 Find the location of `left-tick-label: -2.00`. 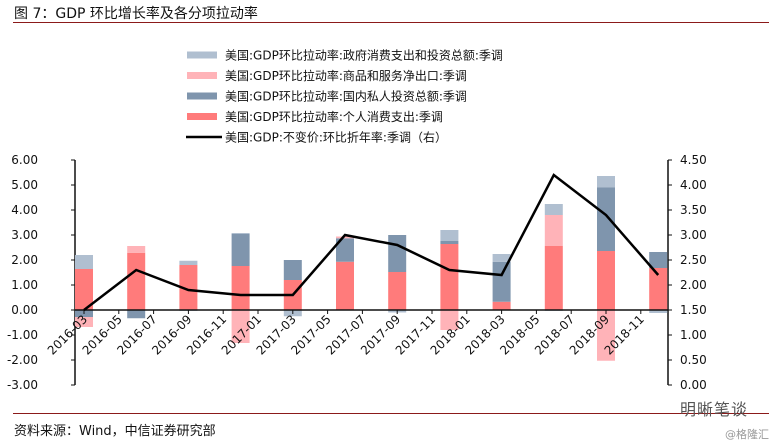

left-tick-label: -2.00 is located at coordinates (22, 360).